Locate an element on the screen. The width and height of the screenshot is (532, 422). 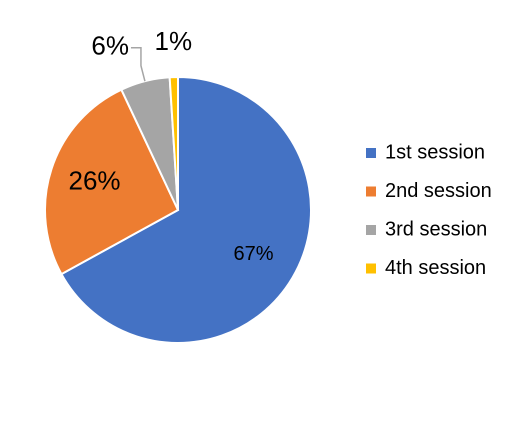
legend-label: 2nd session is located at coordinates (438, 191).